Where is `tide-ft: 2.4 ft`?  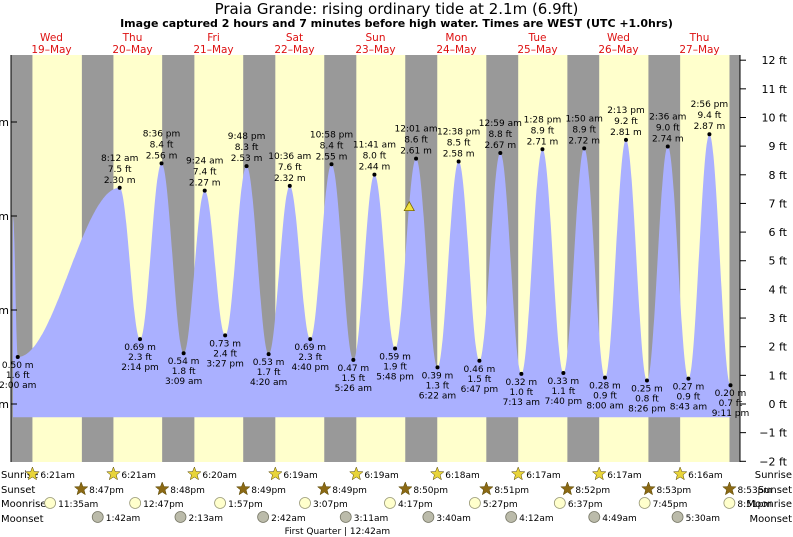 tide-ft: 2.4 ft is located at coordinates (225, 354).